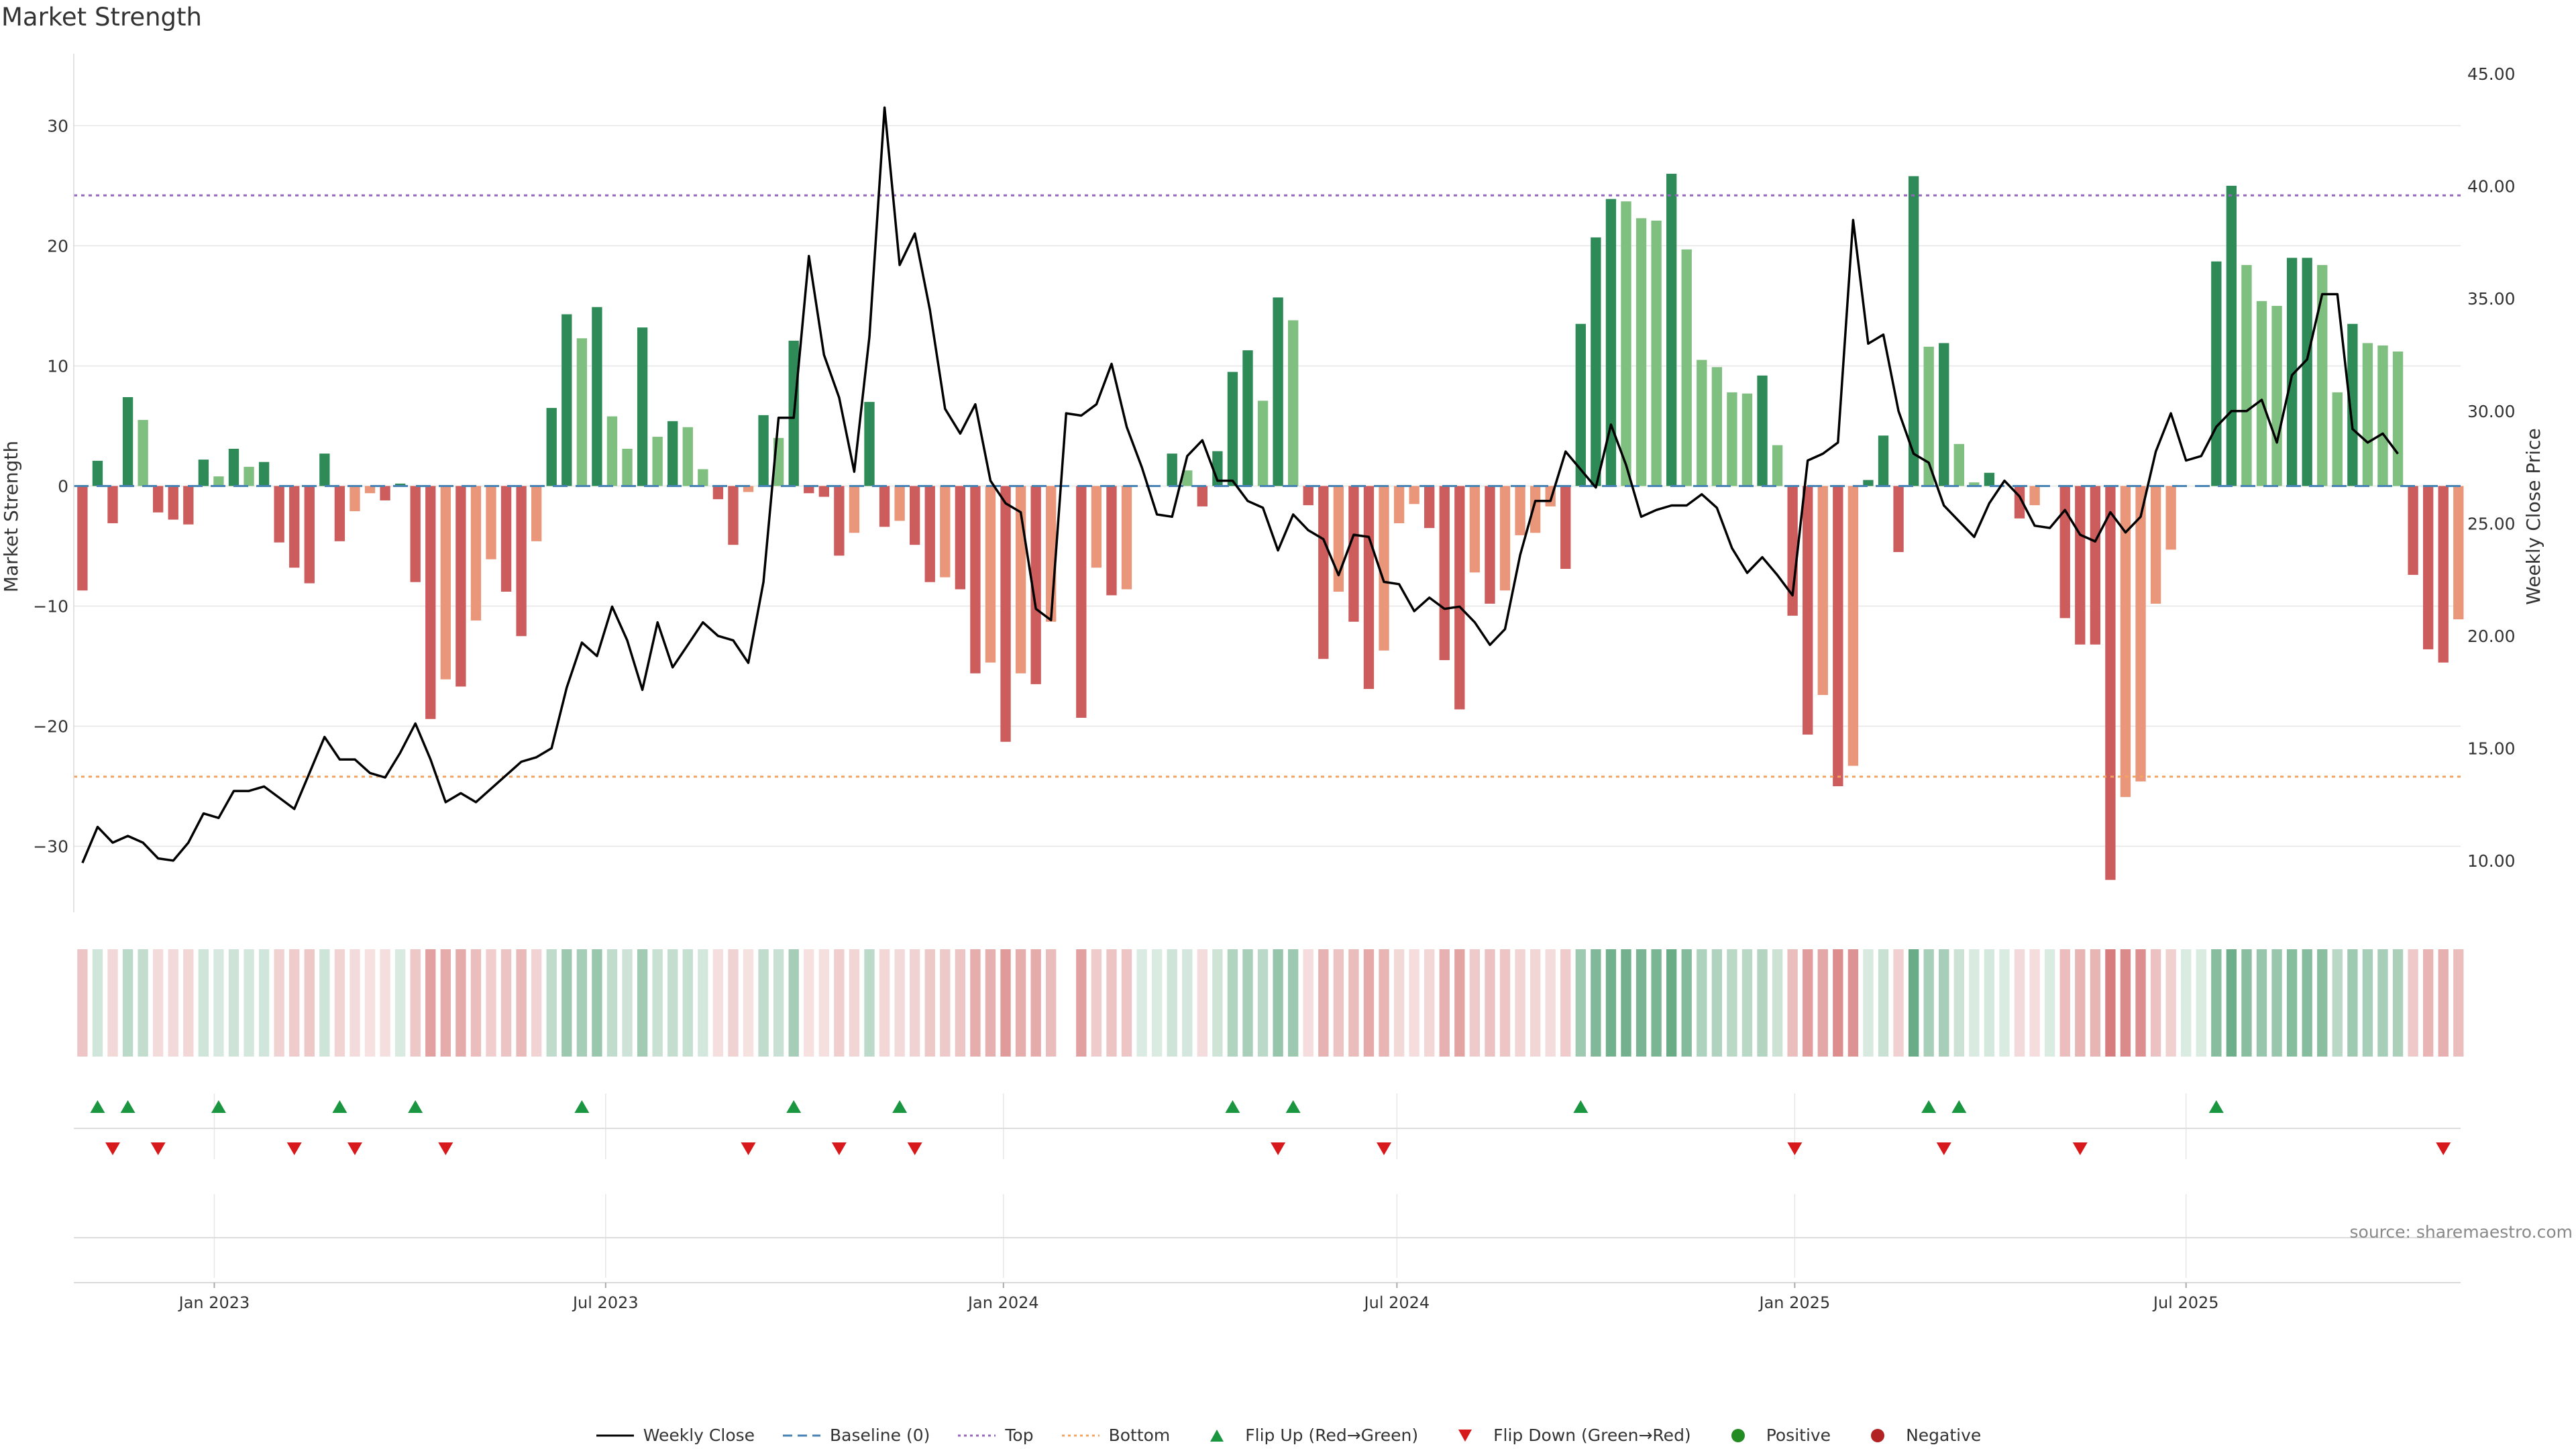 The width and height of the screenshot is (2576, 1449). Describe the element at coordinates (2491, 861) in the screenshot. I see `right-tick-label: 10.00` at that location.